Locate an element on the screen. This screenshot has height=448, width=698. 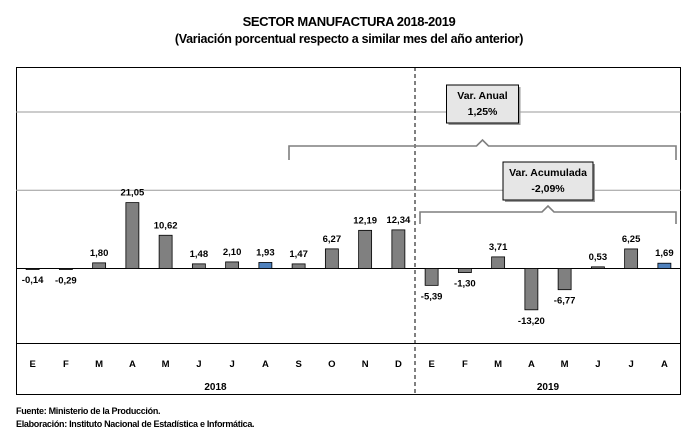
accumulated-brace is located at coordinates (548, 214).